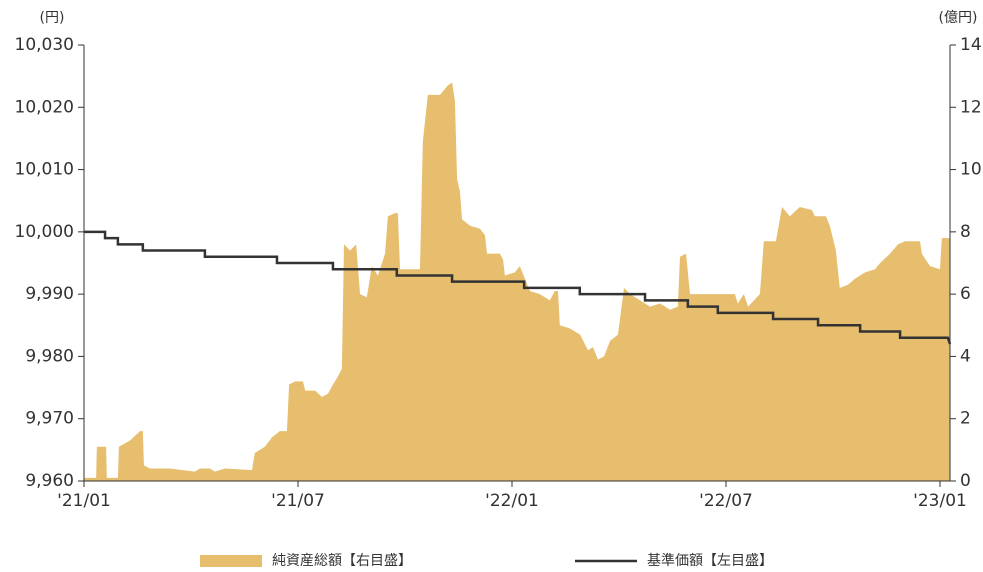  Describe the element at coordinates (965, 481) in the screenshot. I see `y2-tick-label: 0` at that location.